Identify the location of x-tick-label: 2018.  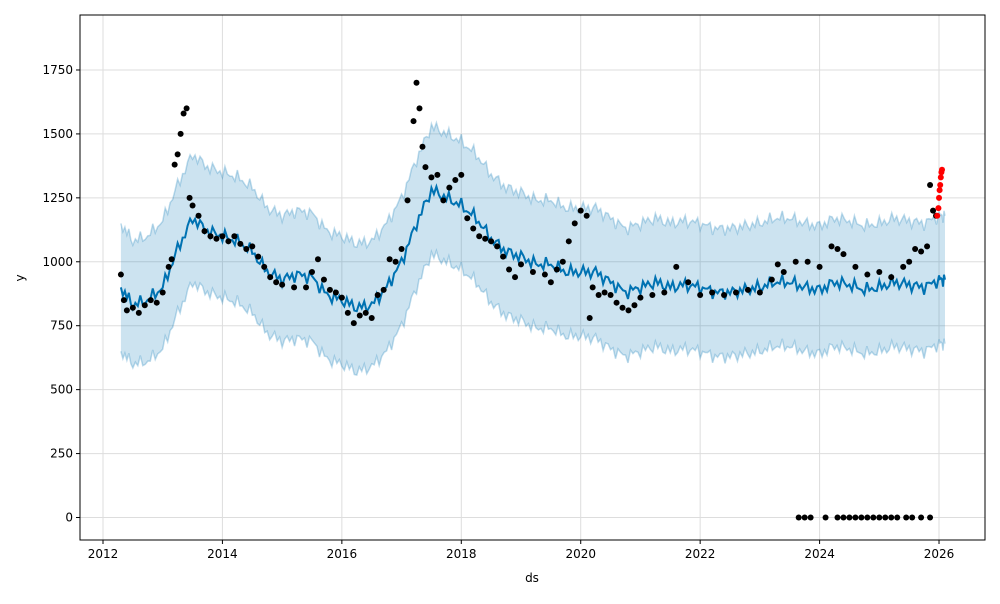
(461, 554).